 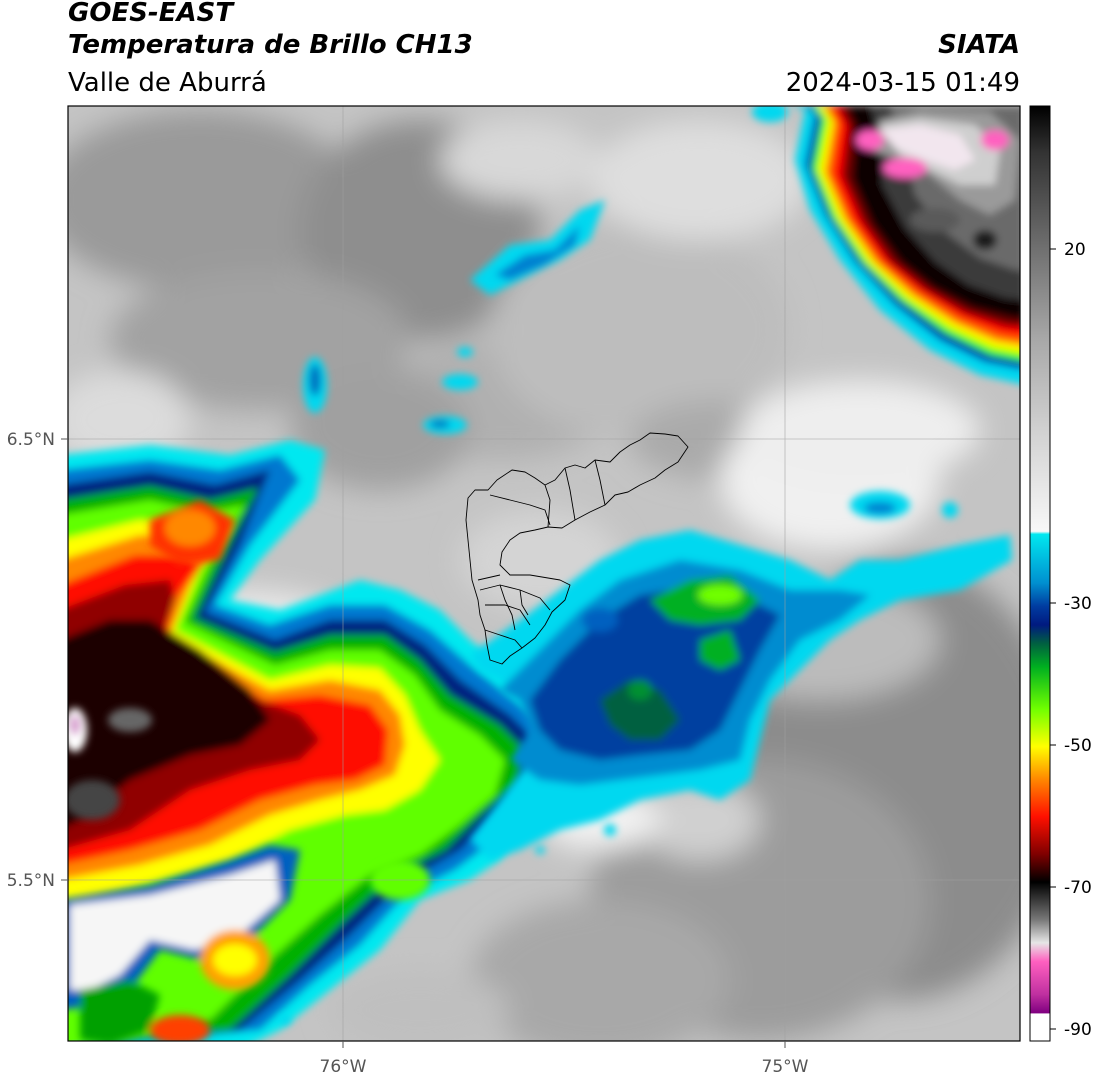 I want to click on boundary-medellin-north, so click(x=489, y=577).